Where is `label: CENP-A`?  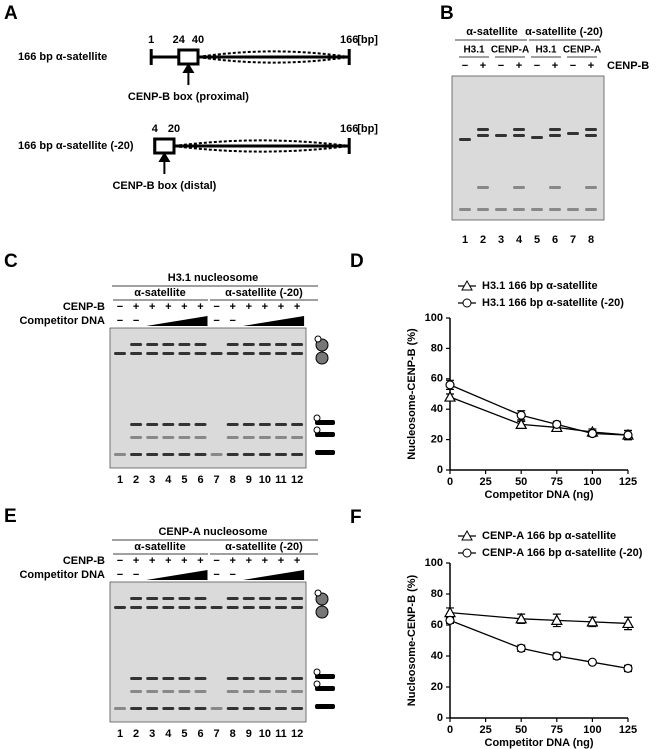 label: CENP-A is located at coordinates (582, 50).